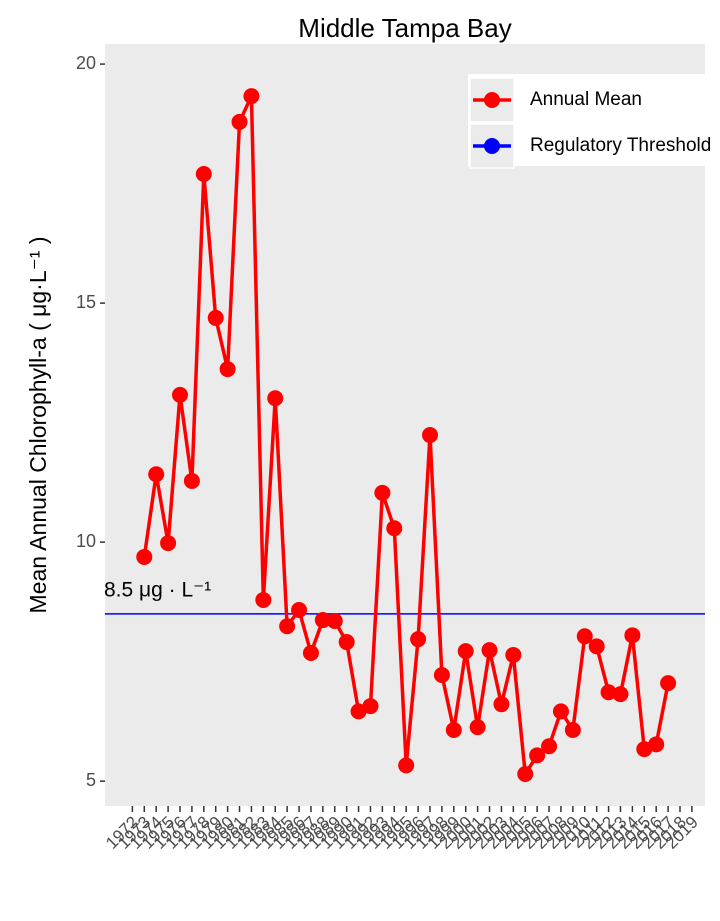 The image size is (720, 921). Describe the element at coordinates (404, 28) in the screenshot. I see `chart-title: Middle Tampa Bay` at that location.